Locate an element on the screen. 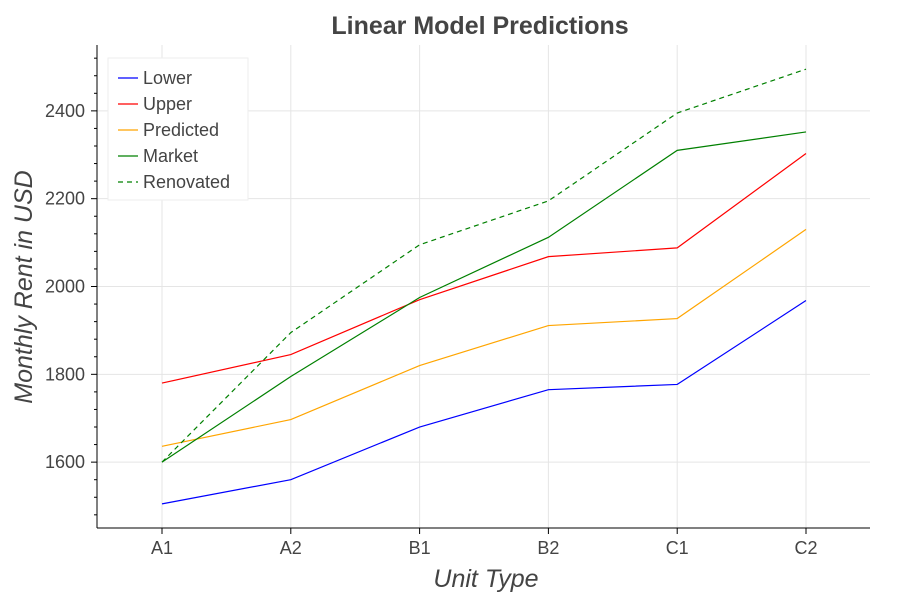 The image size is (900, 600). x-tick-label: B1 is located at coordinates (420, 548).